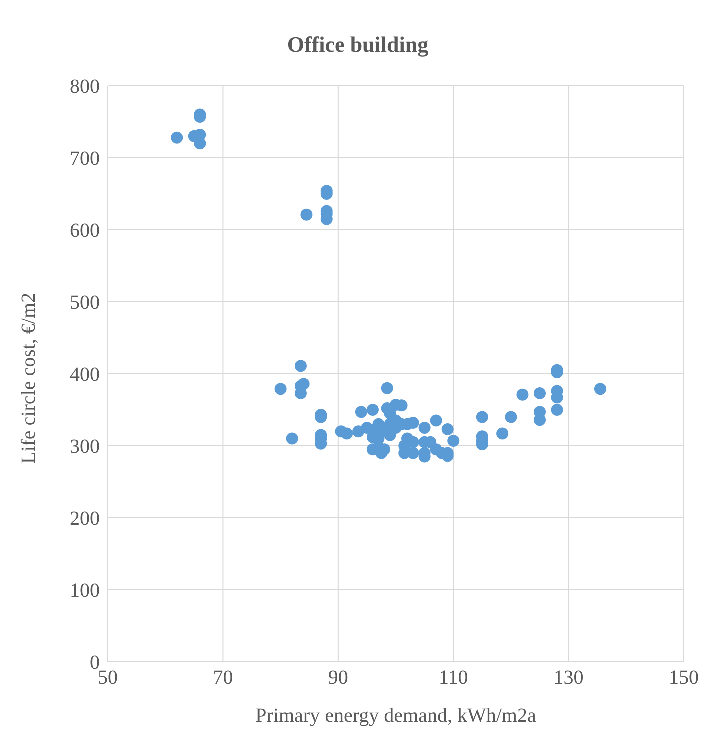 This screenshot has width=718, height=755. I want to click on y-tick-label: 500, so click(85, 303).